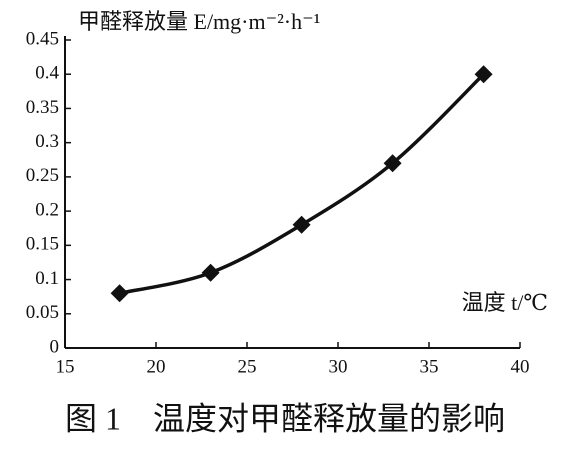 This screenshot has width=571, height=456. I want to click on x-tick-label: 15, so click(65, 366).